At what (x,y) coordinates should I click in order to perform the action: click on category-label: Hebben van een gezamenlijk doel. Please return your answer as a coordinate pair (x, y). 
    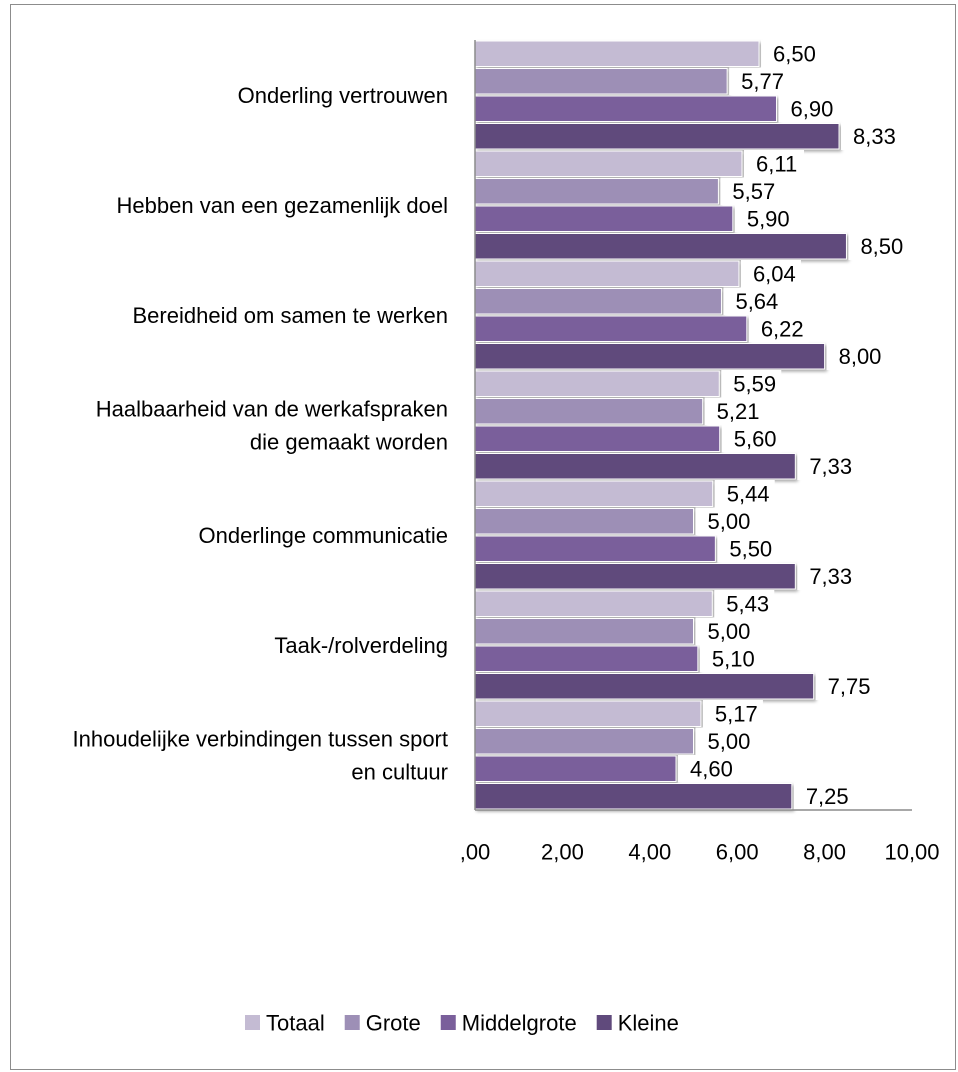
    Looking at the image, I should click on (282, 205).